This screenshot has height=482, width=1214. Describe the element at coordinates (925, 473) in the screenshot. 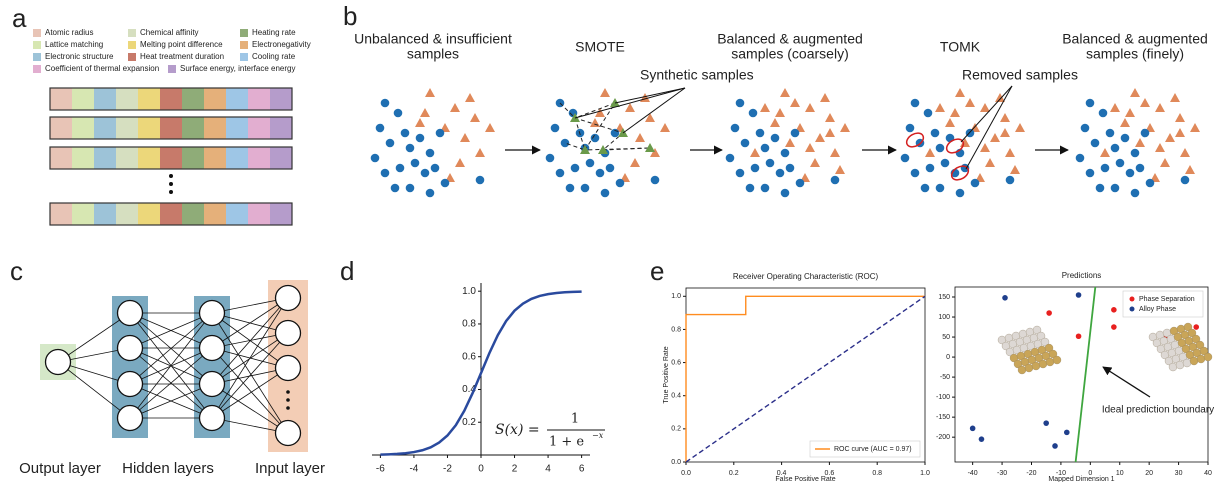

I see `x-tick-label: 1.0` at that location.